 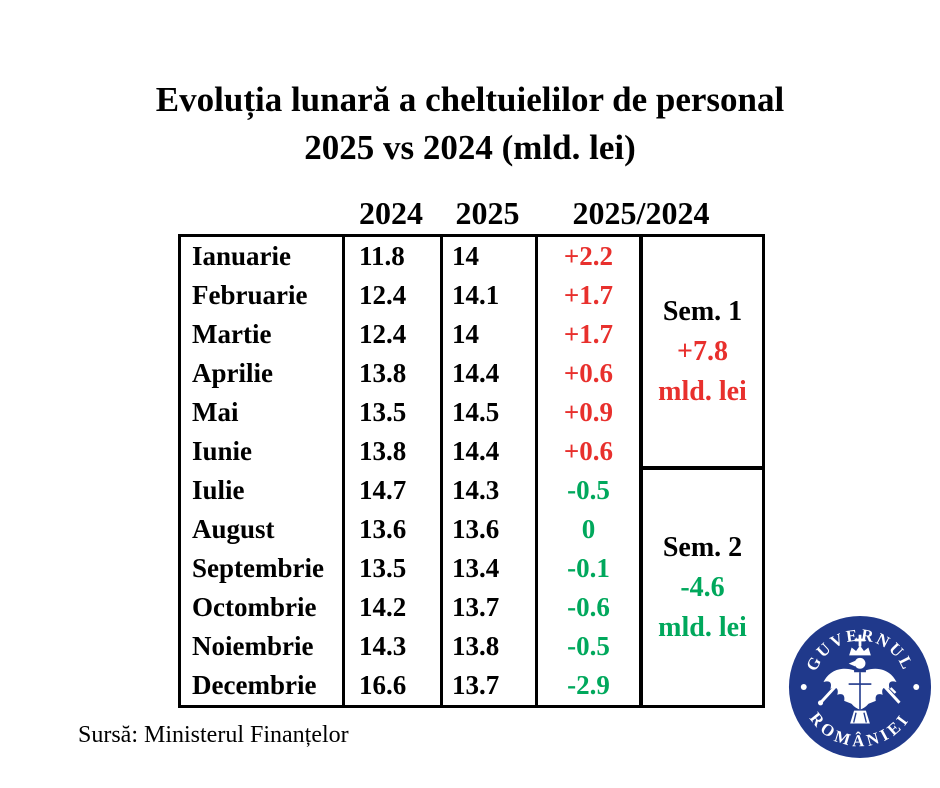 What do you see at coordinates (383, 685) in the screenshot?
I see `value-2024: 16.6` at bounding box center [383, 685].